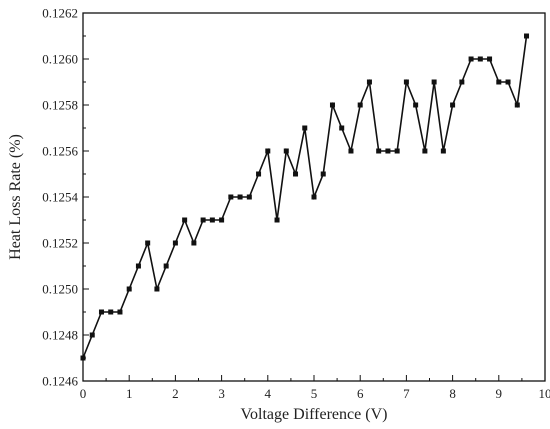 This screenshot has width=550, height=429. Describe the element at coordinates (268, 393) in the screenshot. I see `x-tick-label: 4` at that location.